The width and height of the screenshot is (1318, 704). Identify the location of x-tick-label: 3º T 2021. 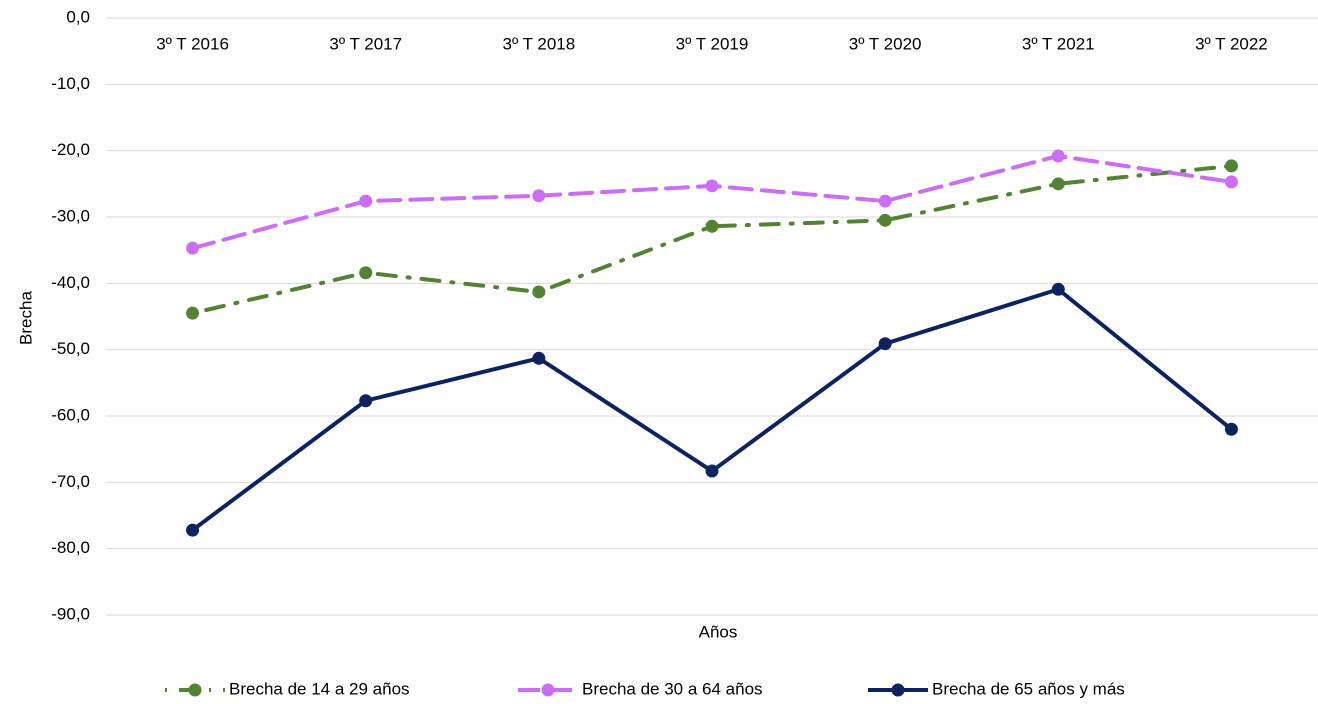
(1058, 43).